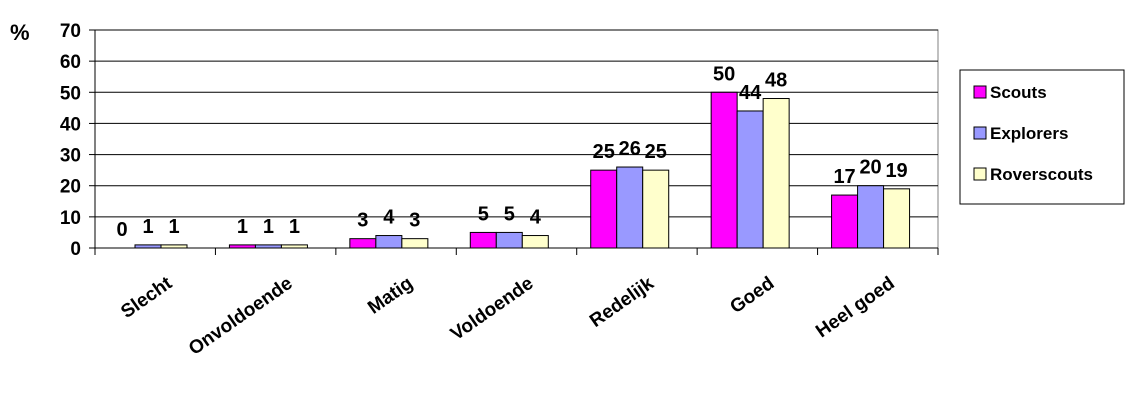 Image resolution: width=1128 pixels, height=414 pixels. What do you see at coordinates (70, 124) in the screenshot?
I see `y-tick-label: 40` at bounding box center [70, 124].